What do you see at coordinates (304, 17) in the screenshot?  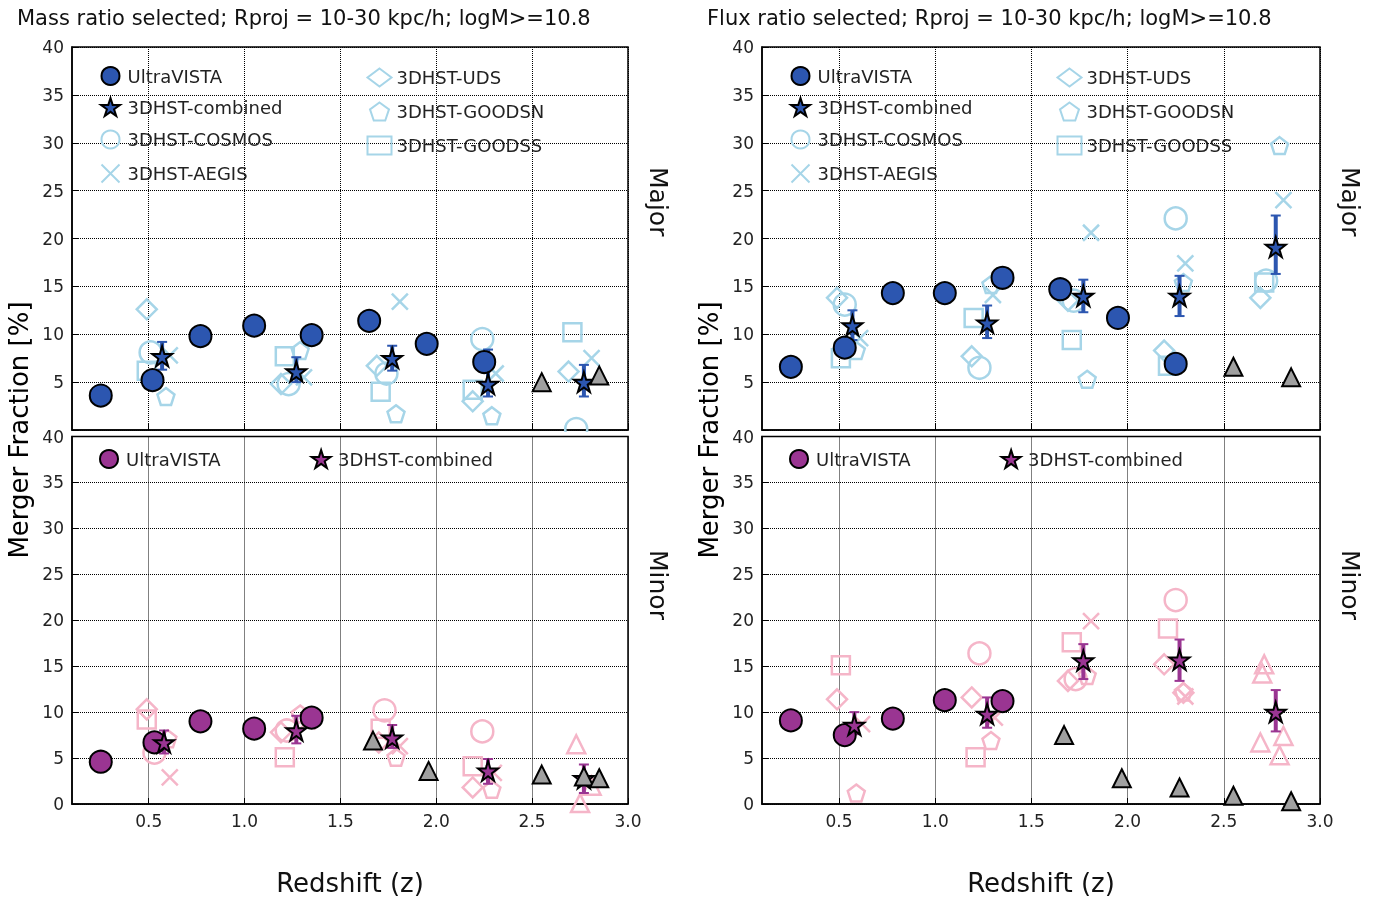 I see `chart-title: Mass ratio selected; Rproj = 10-30 kpc/h; logM>=10.8` at bounding box center [304, 17].